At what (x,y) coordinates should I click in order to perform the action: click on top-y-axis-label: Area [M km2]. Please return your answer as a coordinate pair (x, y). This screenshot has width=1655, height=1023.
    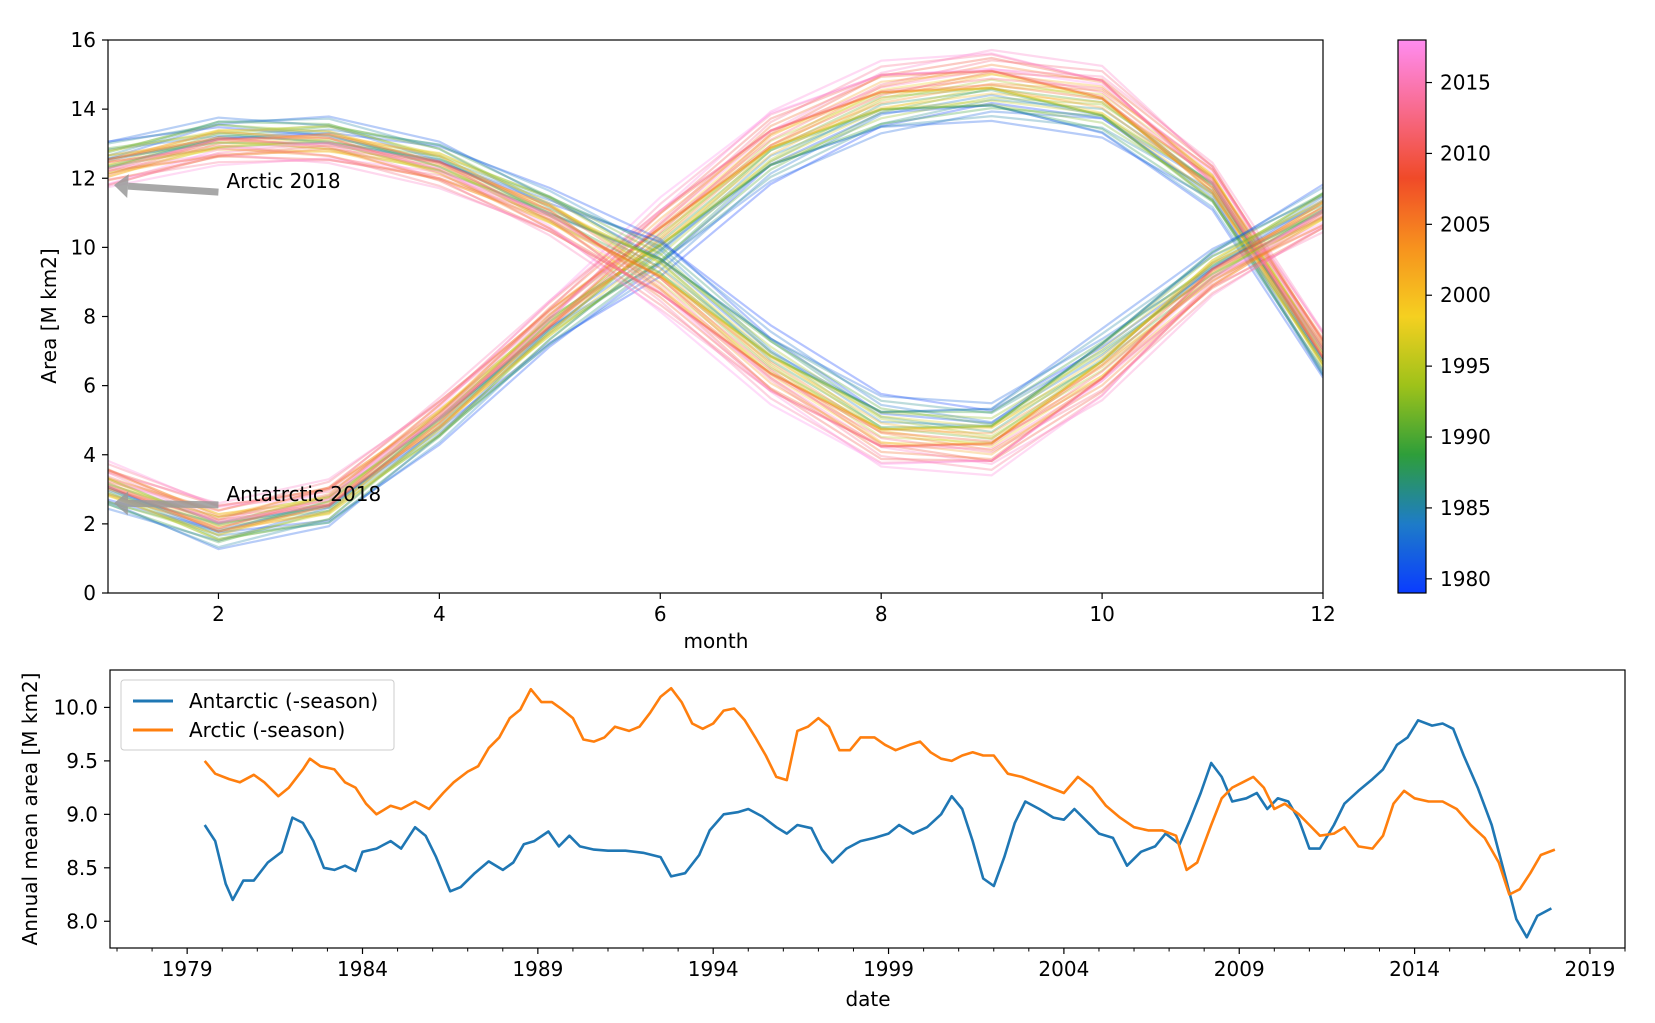
    Looking at the image, I should click on (49, 315).